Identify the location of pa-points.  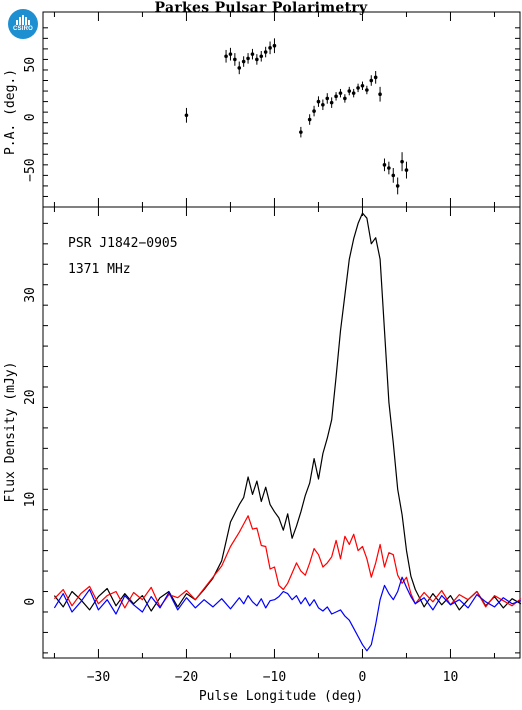
(296, 116).